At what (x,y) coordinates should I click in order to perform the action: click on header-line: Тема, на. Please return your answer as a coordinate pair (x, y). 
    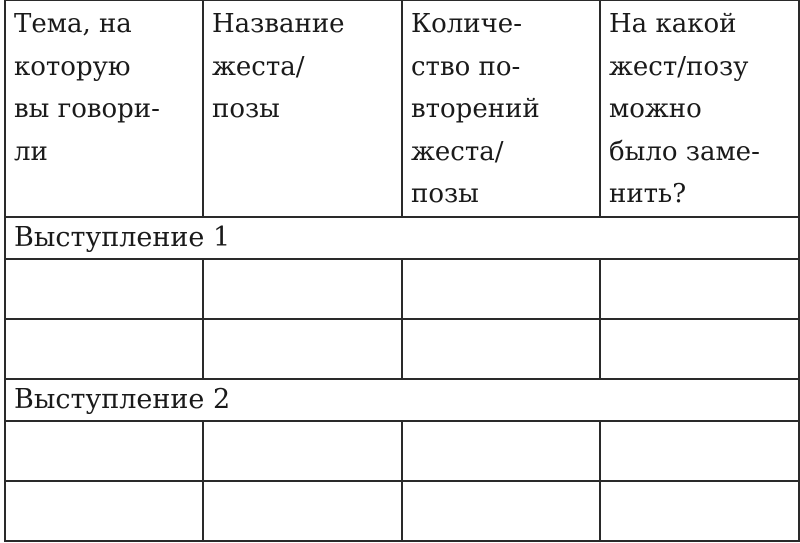
    Looking at the image, I should click on (73, 24).